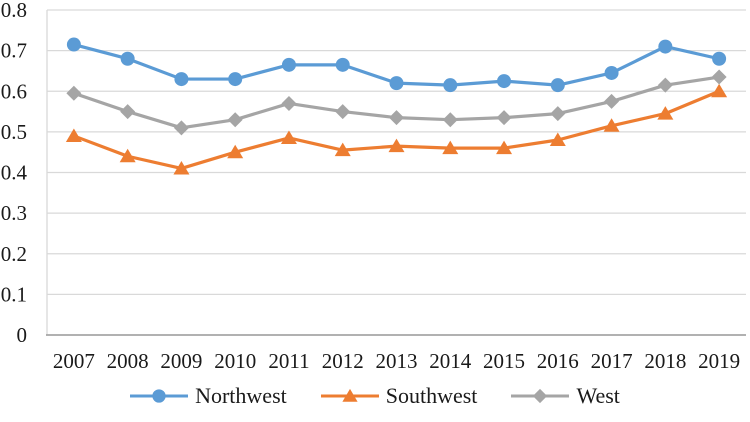  What do you see at coordinates (612, 361) in the screenshot?
I see `x-tick-label: 2017` at bounding box center [612, 361].